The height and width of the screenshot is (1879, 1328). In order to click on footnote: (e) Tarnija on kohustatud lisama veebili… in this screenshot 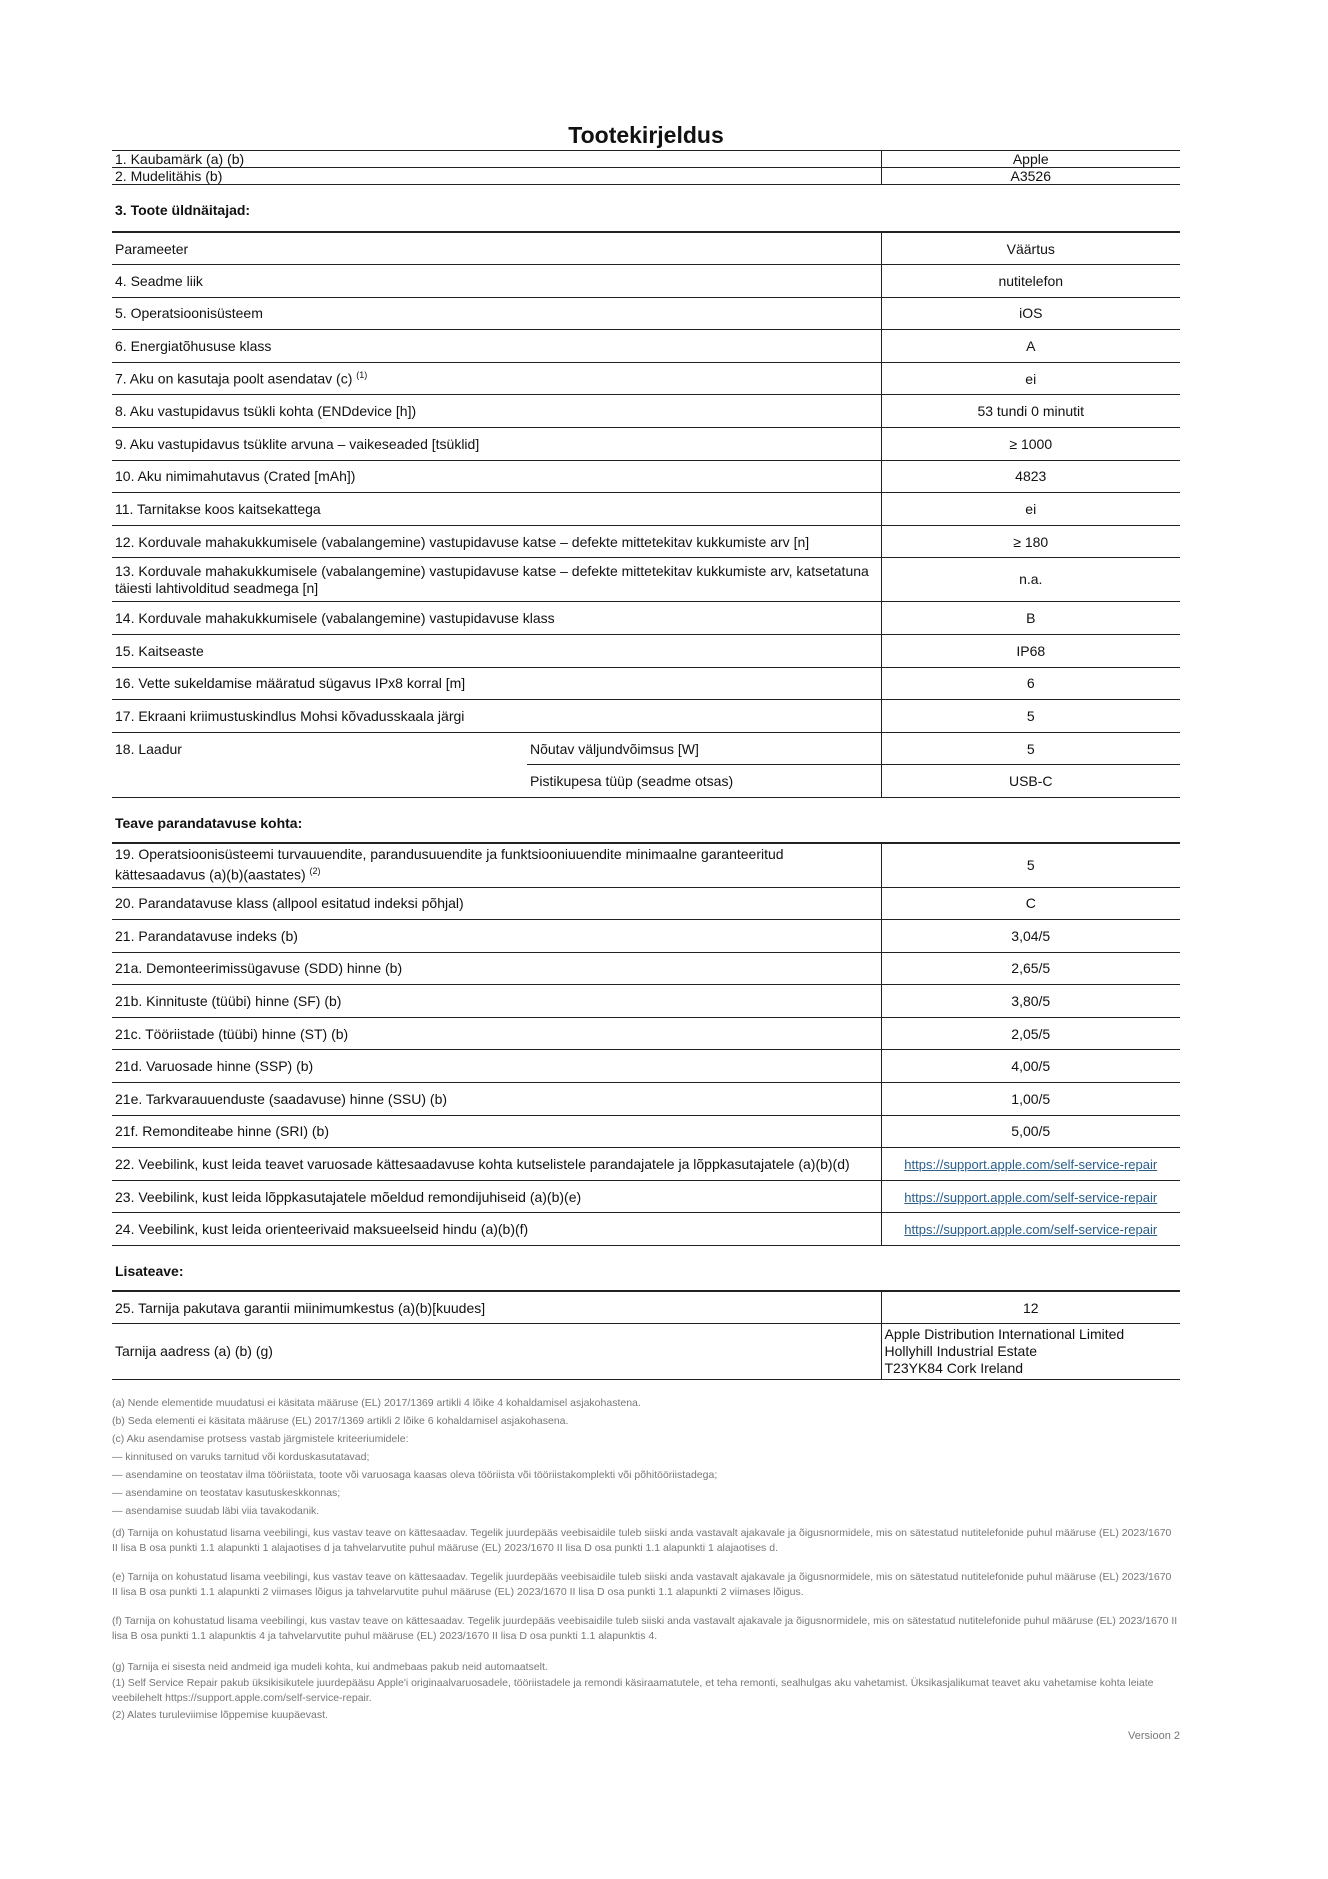, I will do `click(642, 1585)`.